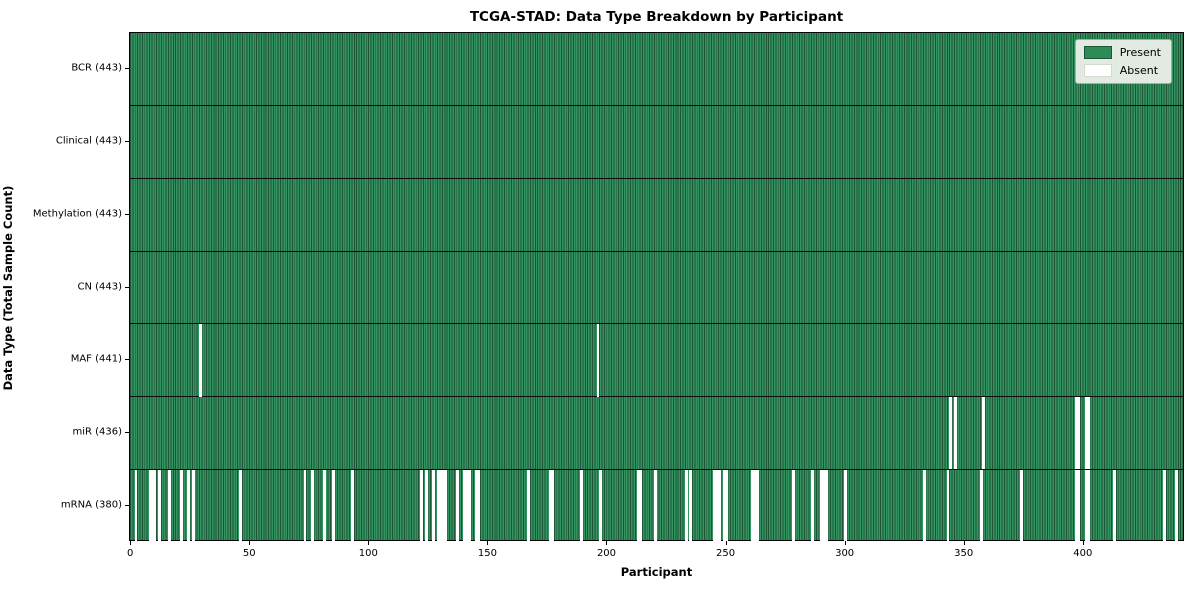 This screenshot has width=1200, height=600. Describe the element at coordinates (487, 553) in the screenshot. I see `x-tick-label: 150` at that location.